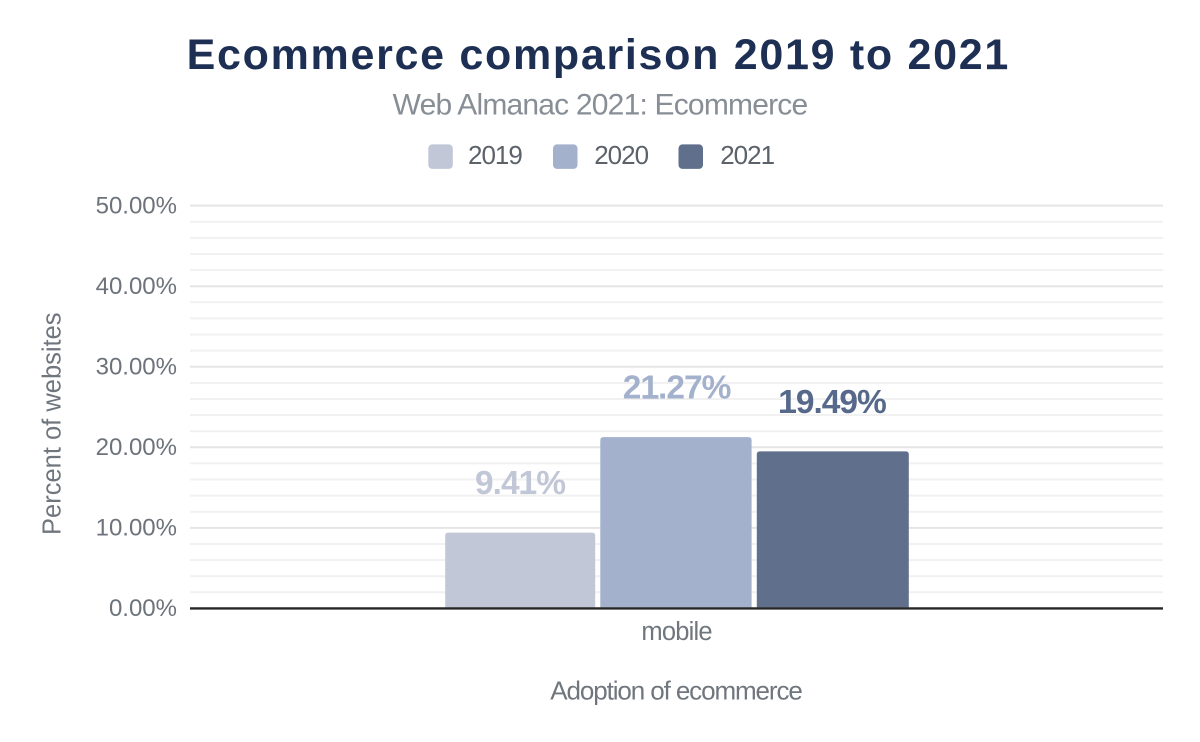 This screenshot has width=1200, height=742. What do you see at coordinates (676, 690) in the screenshot?
I see `svg-text: Adoption of ecommerce` at bounding box center [676, 690].